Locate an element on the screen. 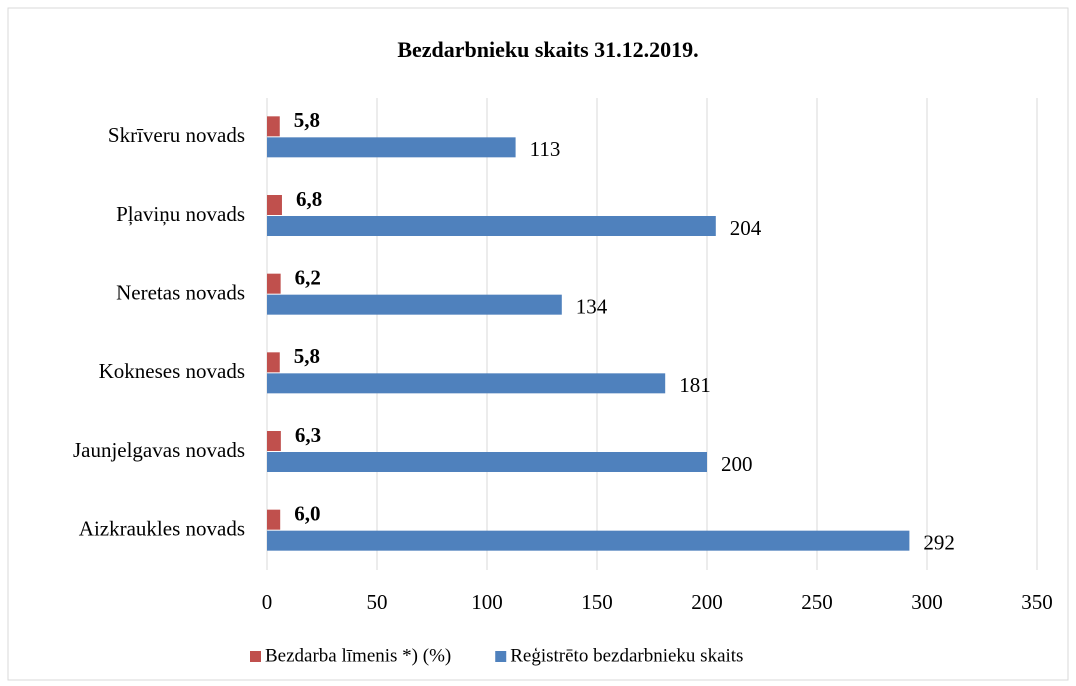 The height and width of the screenshot is (686, 1076). x-tick-label: 50 is located at coordinates (377, 602).